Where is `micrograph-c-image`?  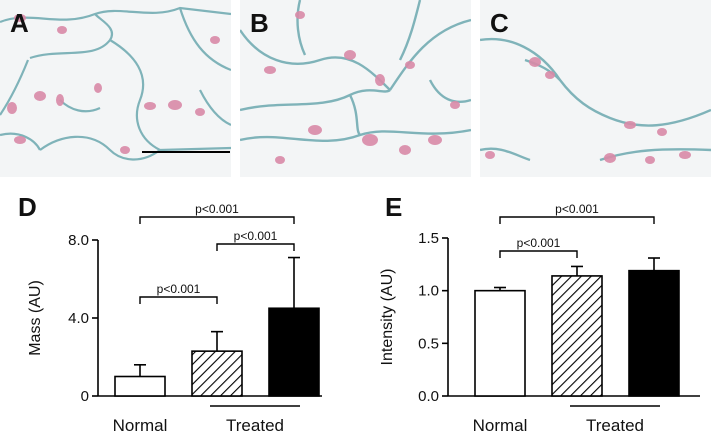
micrograph-c-image is located at coordinates (595, 88).